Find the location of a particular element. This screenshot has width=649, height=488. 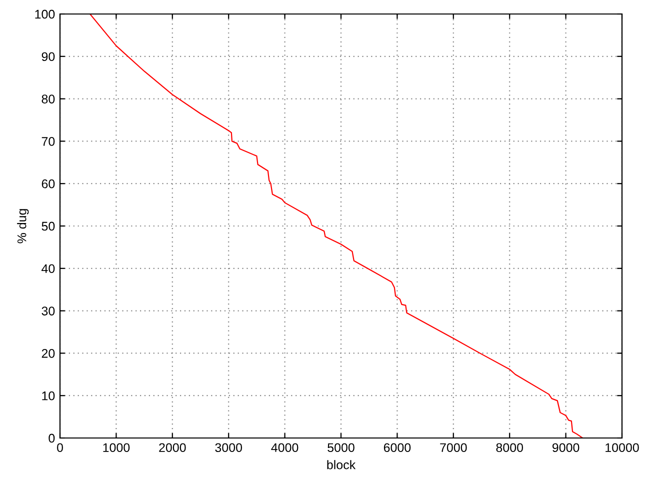

y-tick-label: 0 is located at coordinates (51, 438).